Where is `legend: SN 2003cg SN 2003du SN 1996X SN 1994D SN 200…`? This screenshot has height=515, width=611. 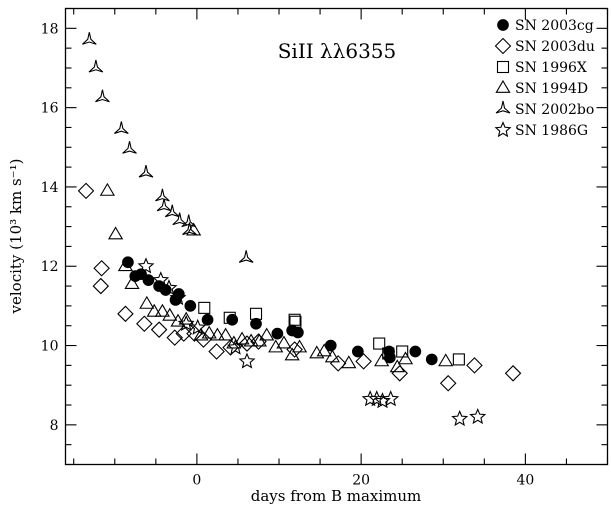 legend: SN 2003cg SN 2003du SN 1996X SN 1994D SN 200… is located at coordinates (544, 78).